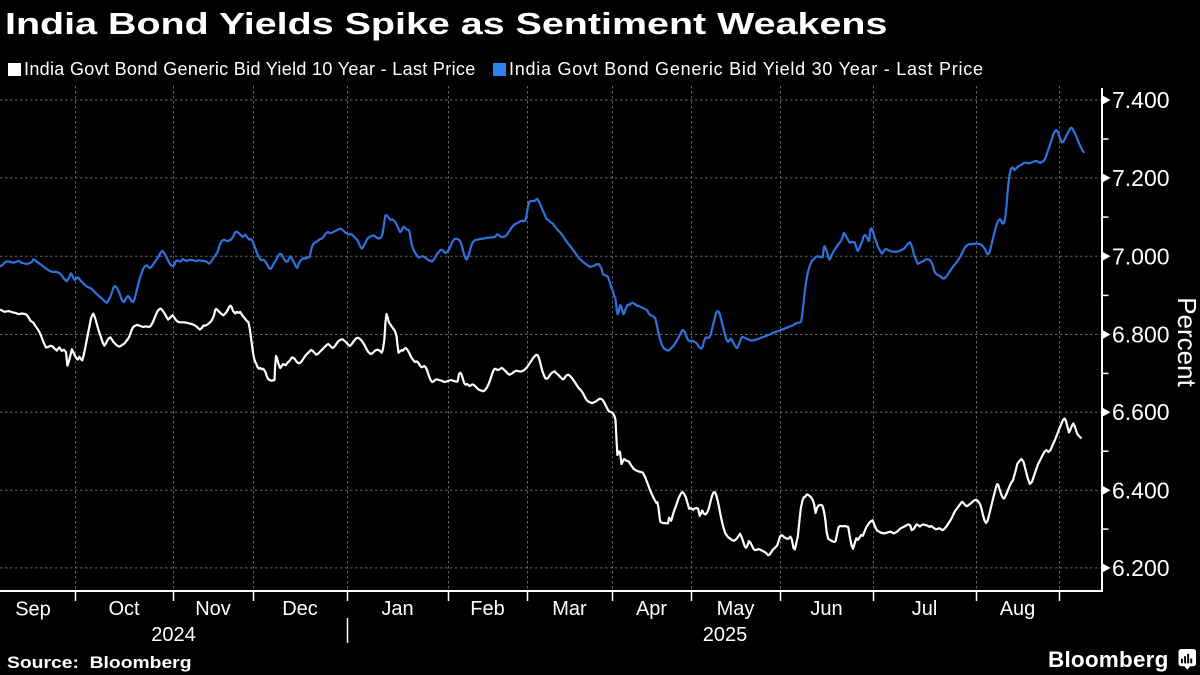  What do you see at coordinates (1186, 342) in the screenshot?
I see `svg-text: Percent` at bounding box center [1186, 342].